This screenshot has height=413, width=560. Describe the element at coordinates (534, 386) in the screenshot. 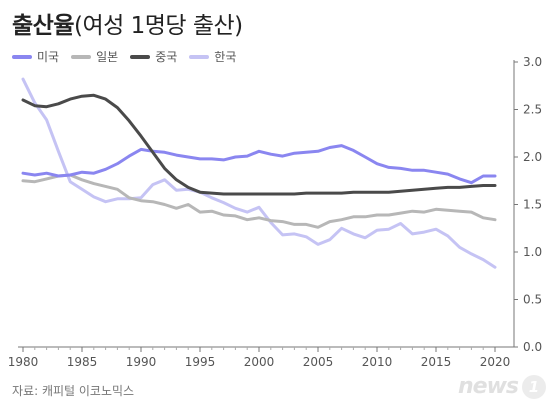

I see `logo-mark: 1` at that location.